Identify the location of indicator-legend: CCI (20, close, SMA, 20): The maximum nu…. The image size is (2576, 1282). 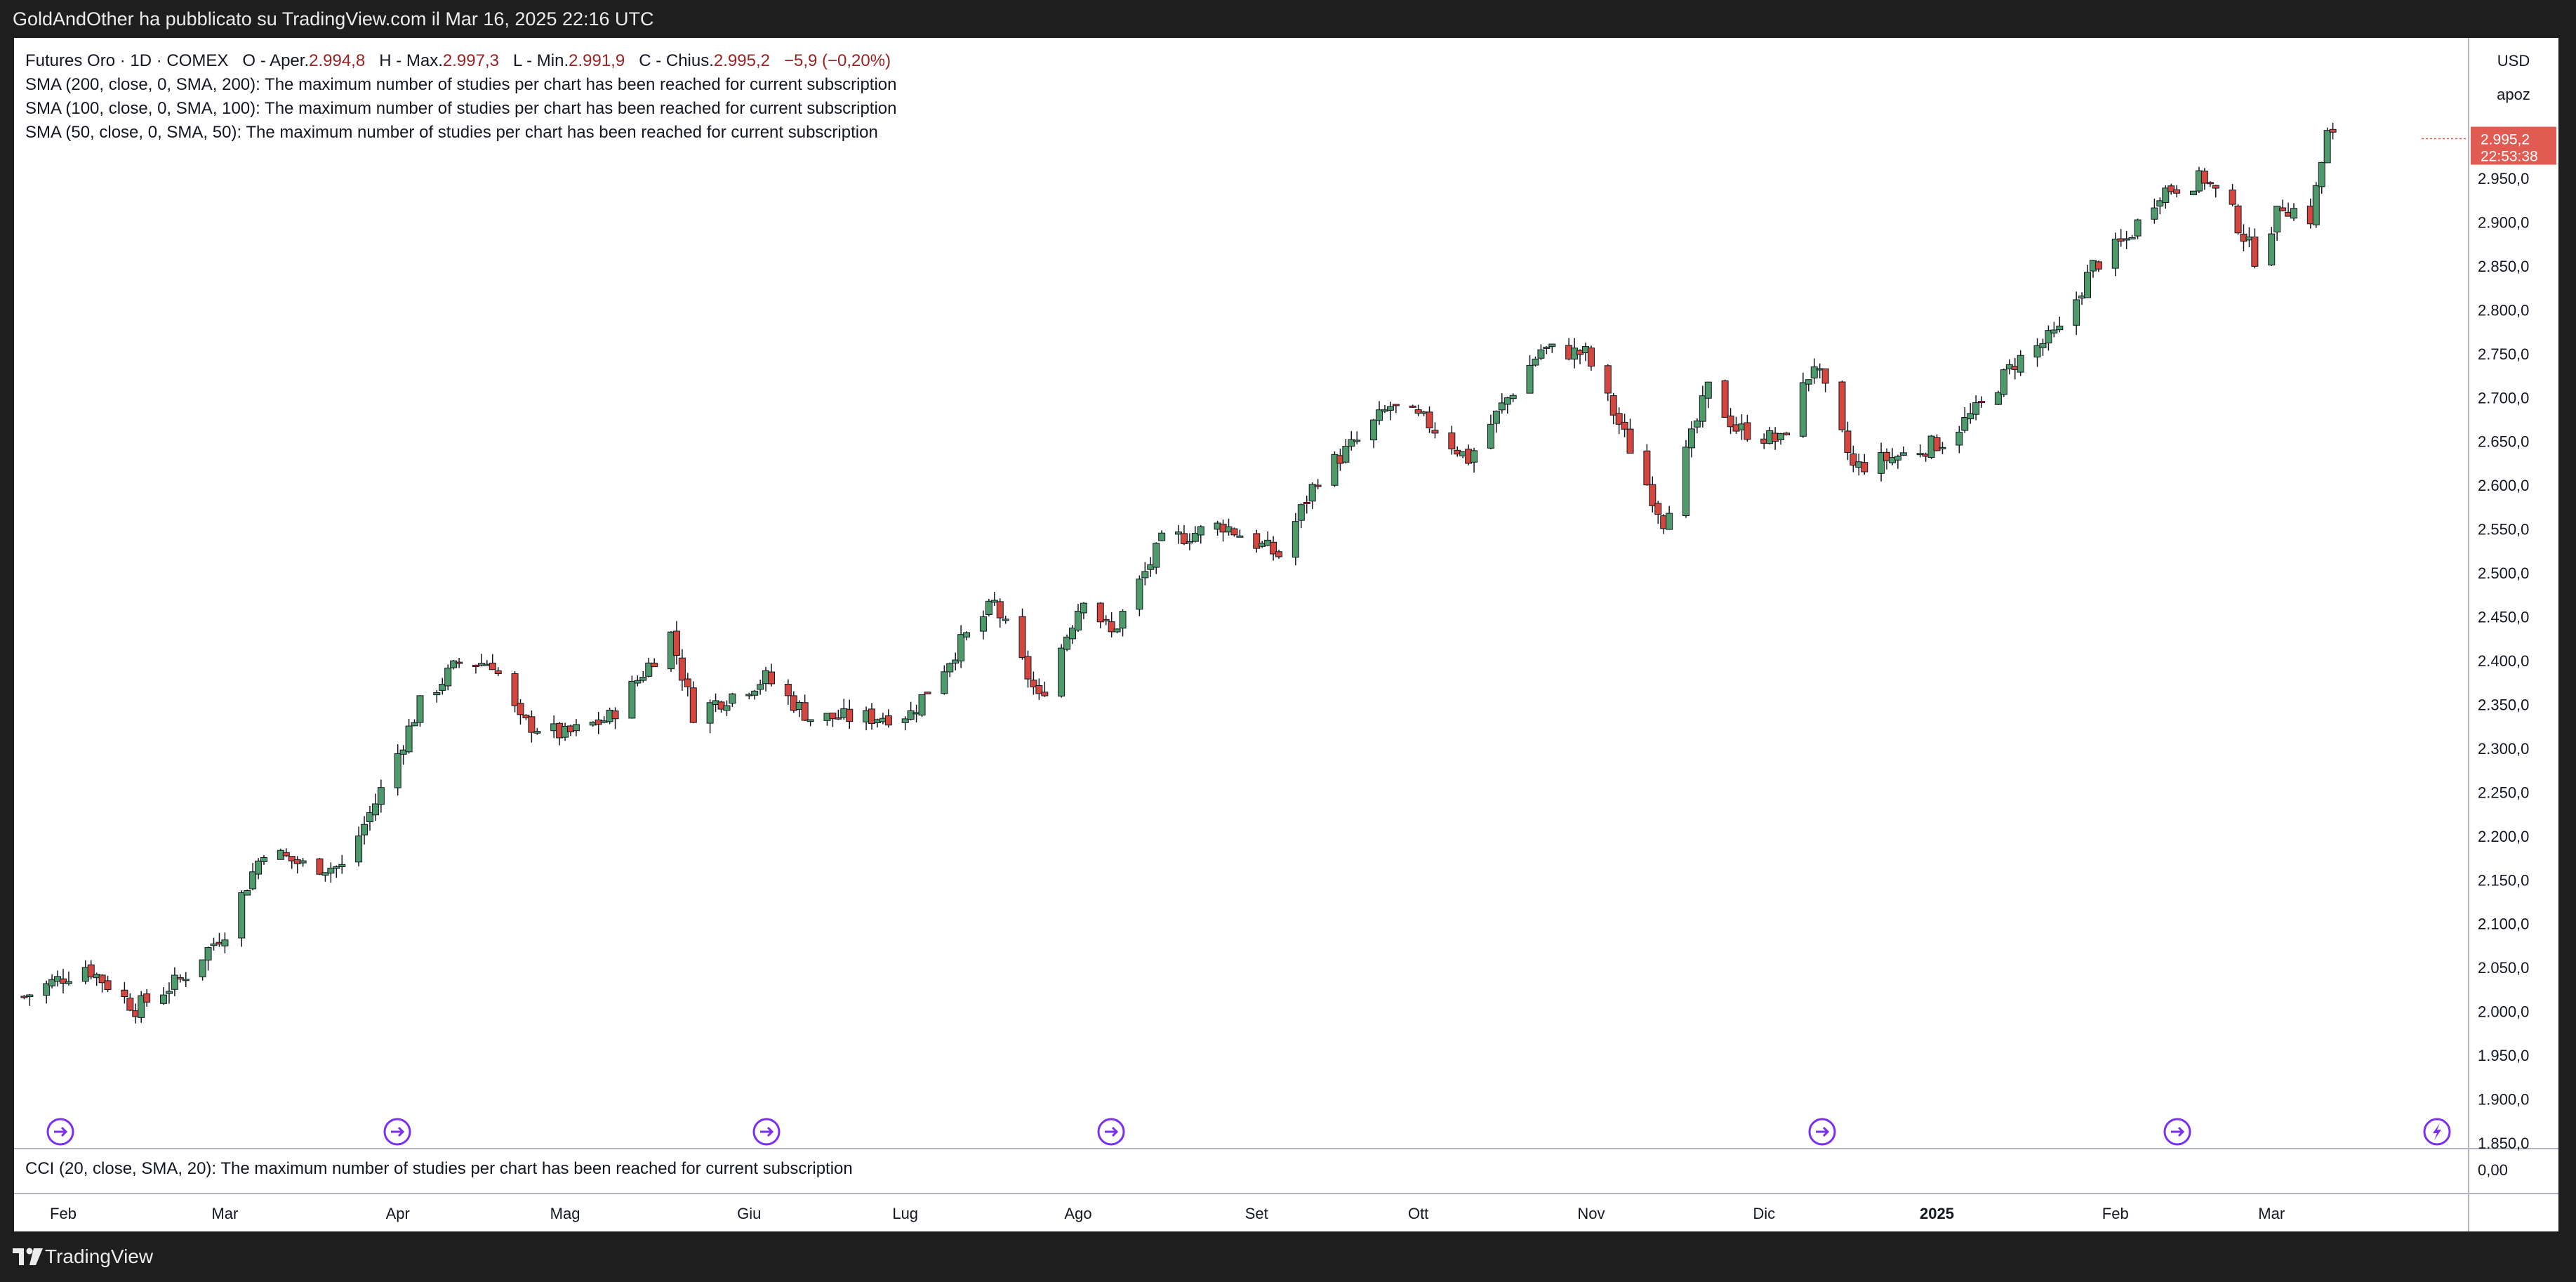
(439, 1168).